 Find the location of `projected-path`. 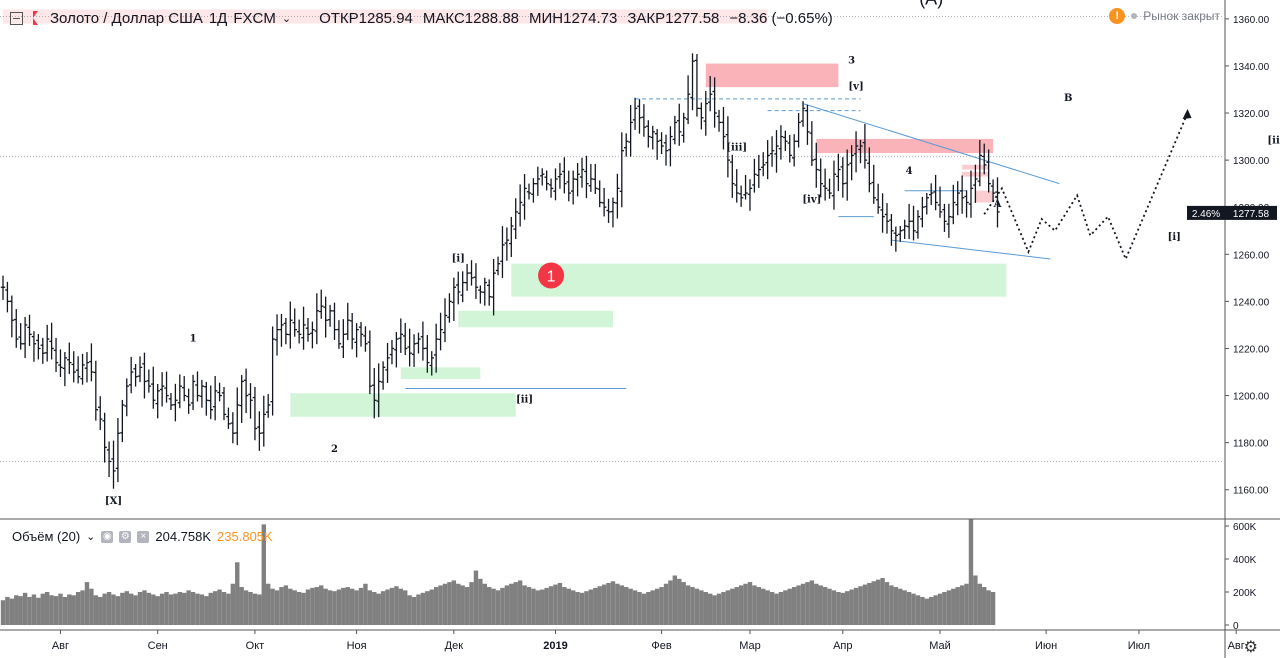

projected-path is located at coordinates (1086, 187).